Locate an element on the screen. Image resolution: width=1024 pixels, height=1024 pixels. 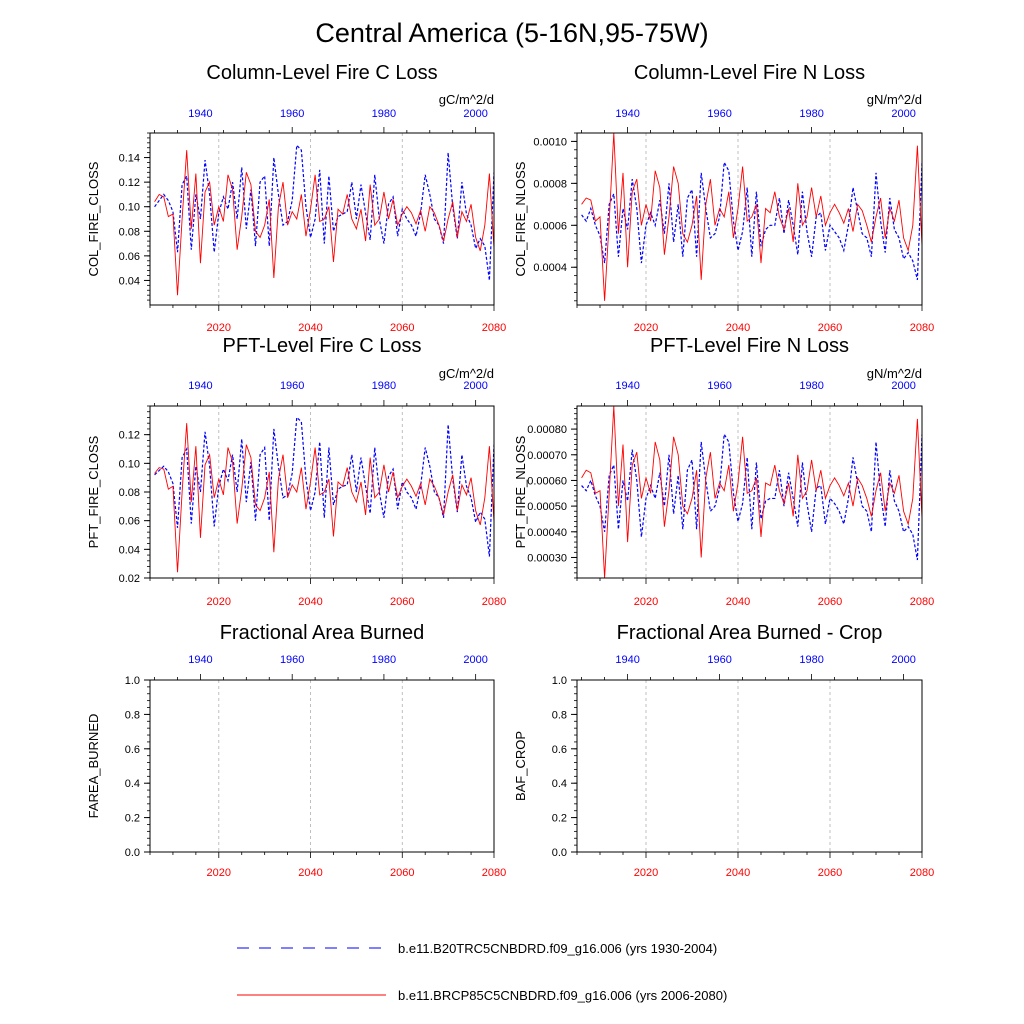
y-tick-label: 0.02 is located at coordinates (129, 579).